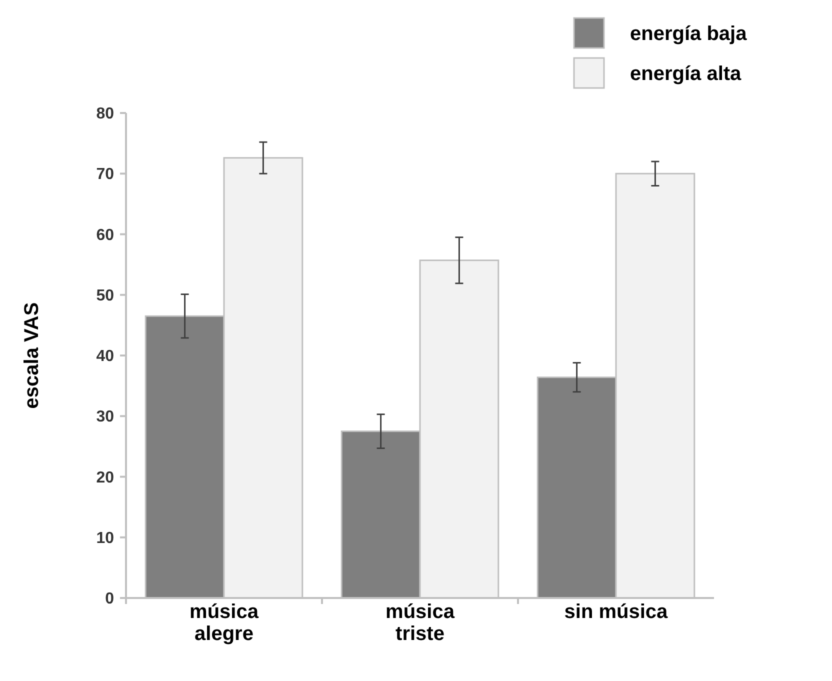  Describe the element at coordinates (105, 538) in the screenshot. I see `y-tick-label: 10` at that location.